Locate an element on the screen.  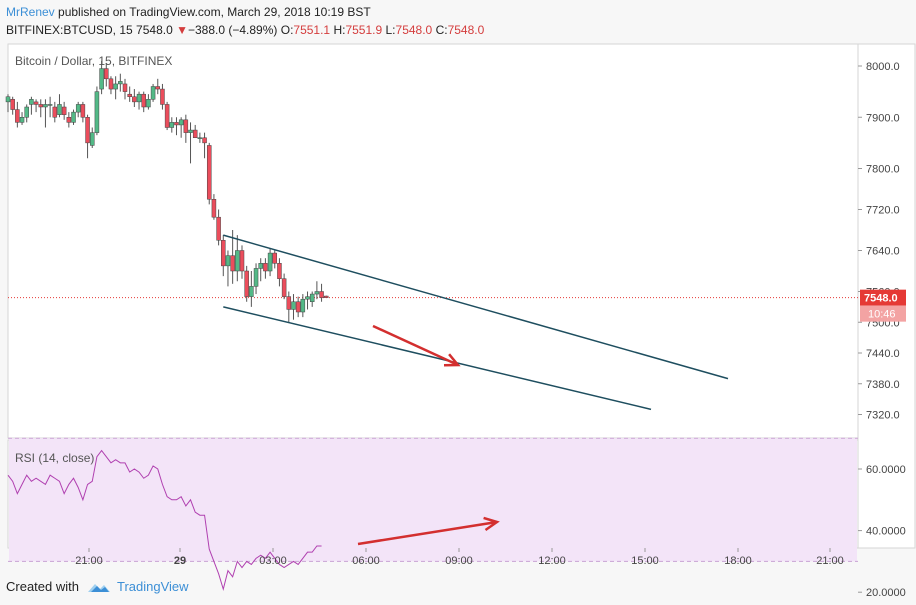
price-tick-label: 7320.0 is located at coordinates (883, 416).